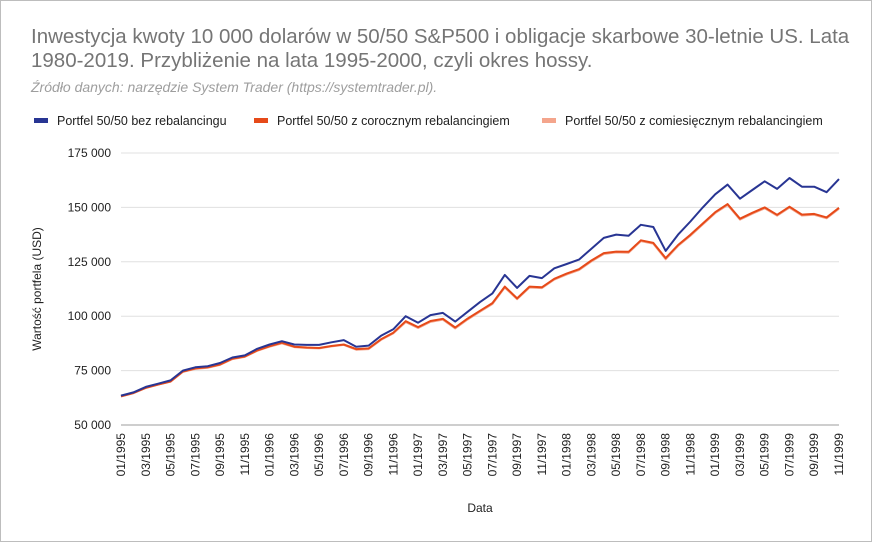  I want to click on y-tick-label: 75 000, so click(92, 371).